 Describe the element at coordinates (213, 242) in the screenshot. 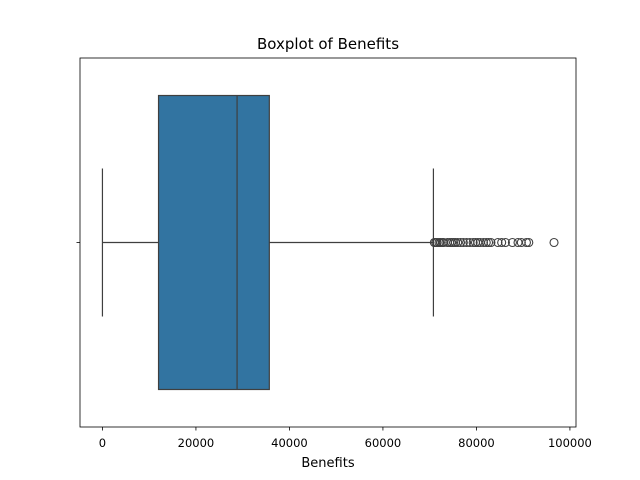

I see `interquartile-box` at that location.